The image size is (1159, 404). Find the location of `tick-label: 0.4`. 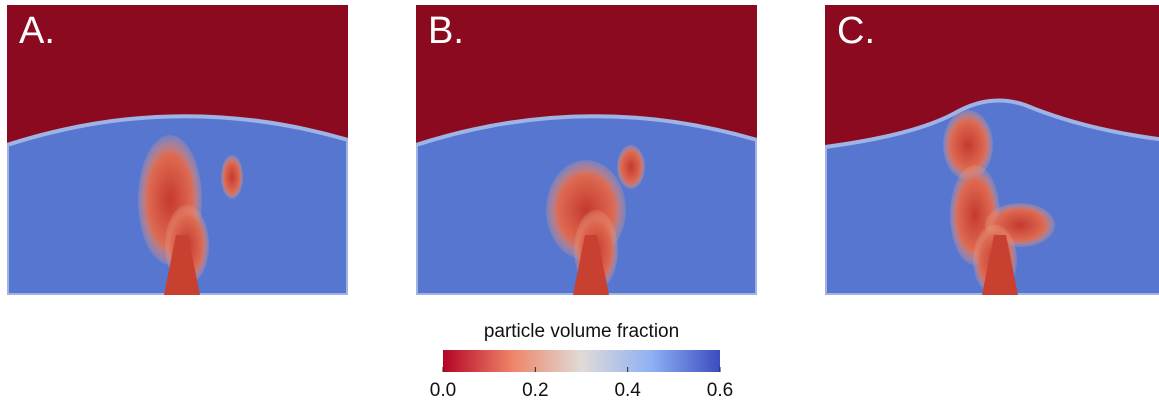

tick-label: 0.4 is located at coordinates (627, 390).